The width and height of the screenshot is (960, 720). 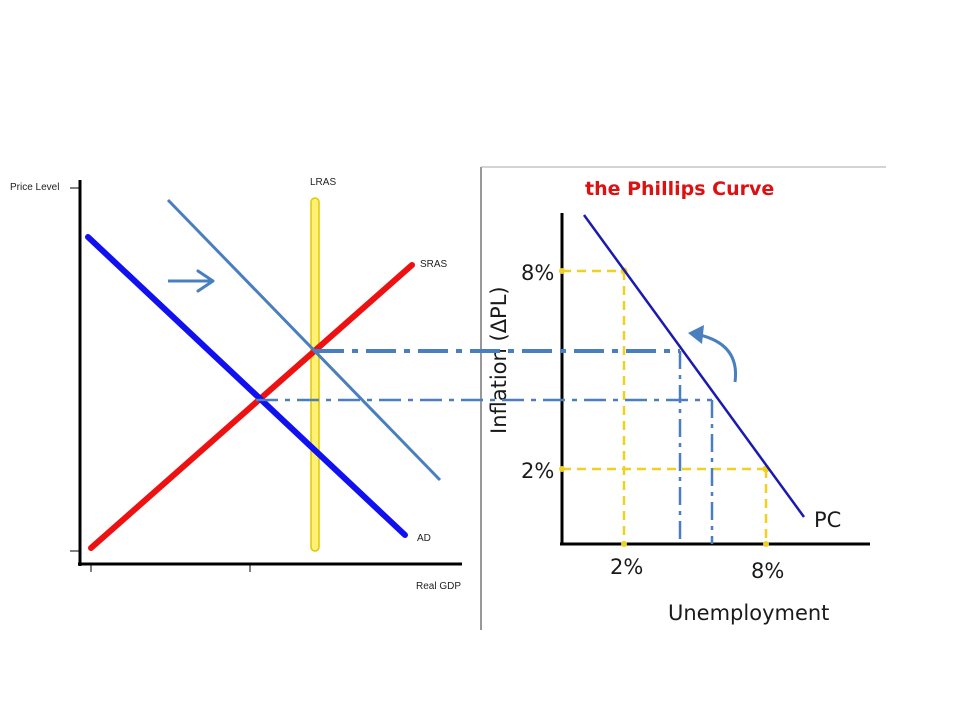 I want to click on sras-curve, so click(x=251, y=406).